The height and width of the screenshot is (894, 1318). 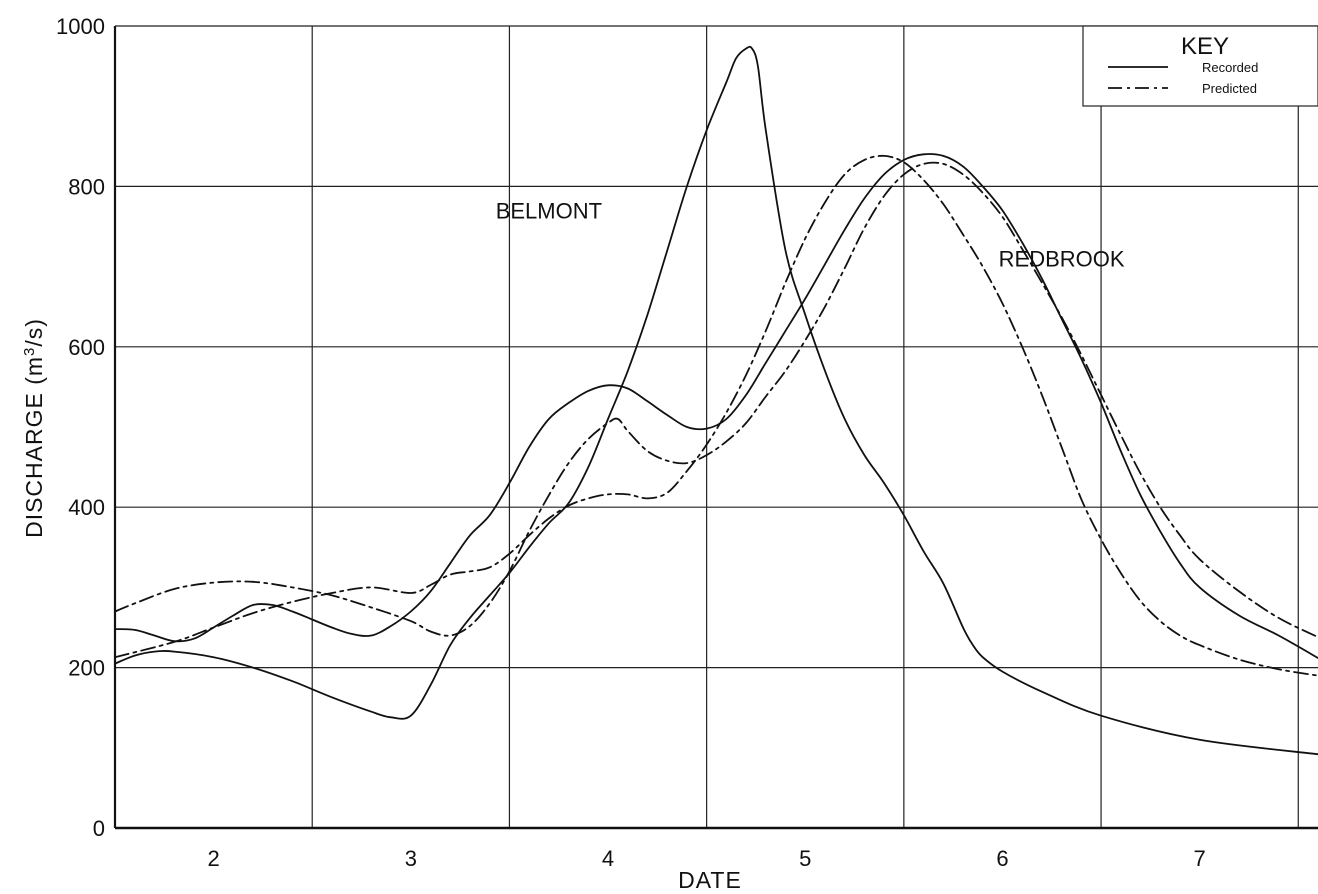 What do you see at coordinates (86, 668) in the screenshot?
I see `y-tick-label: 200` at bounding box center [86, 668].